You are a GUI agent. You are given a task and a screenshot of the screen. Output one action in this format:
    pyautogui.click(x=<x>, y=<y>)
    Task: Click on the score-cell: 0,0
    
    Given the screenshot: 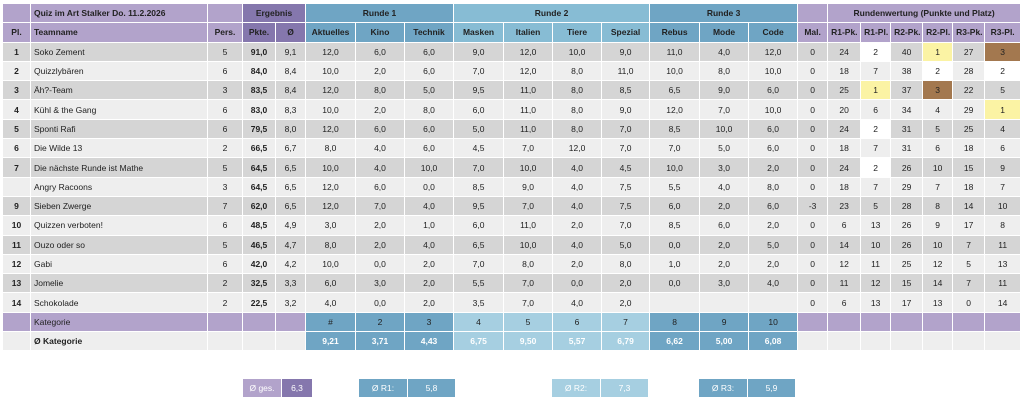 What is the action you would take?
    pyautogui.click(x=380, y=302)
    